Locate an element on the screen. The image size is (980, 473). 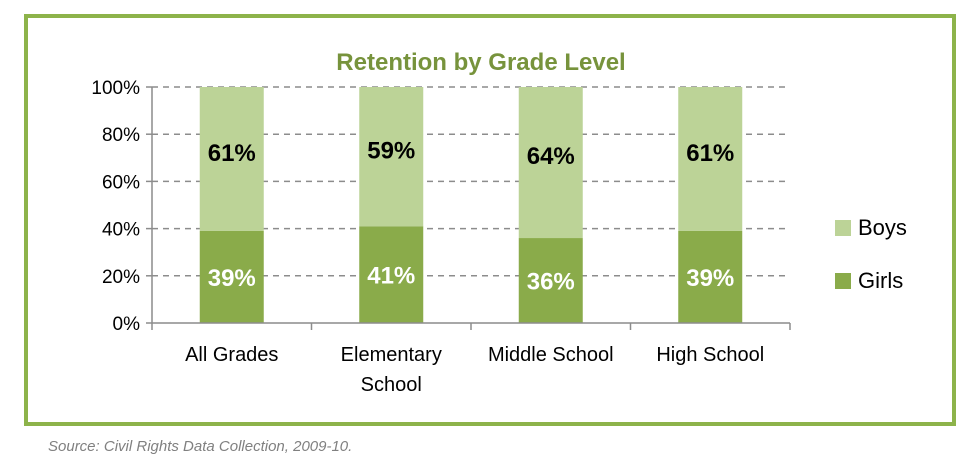
chart-title: Retention by Grade Level is located at coordinates (480, 62).